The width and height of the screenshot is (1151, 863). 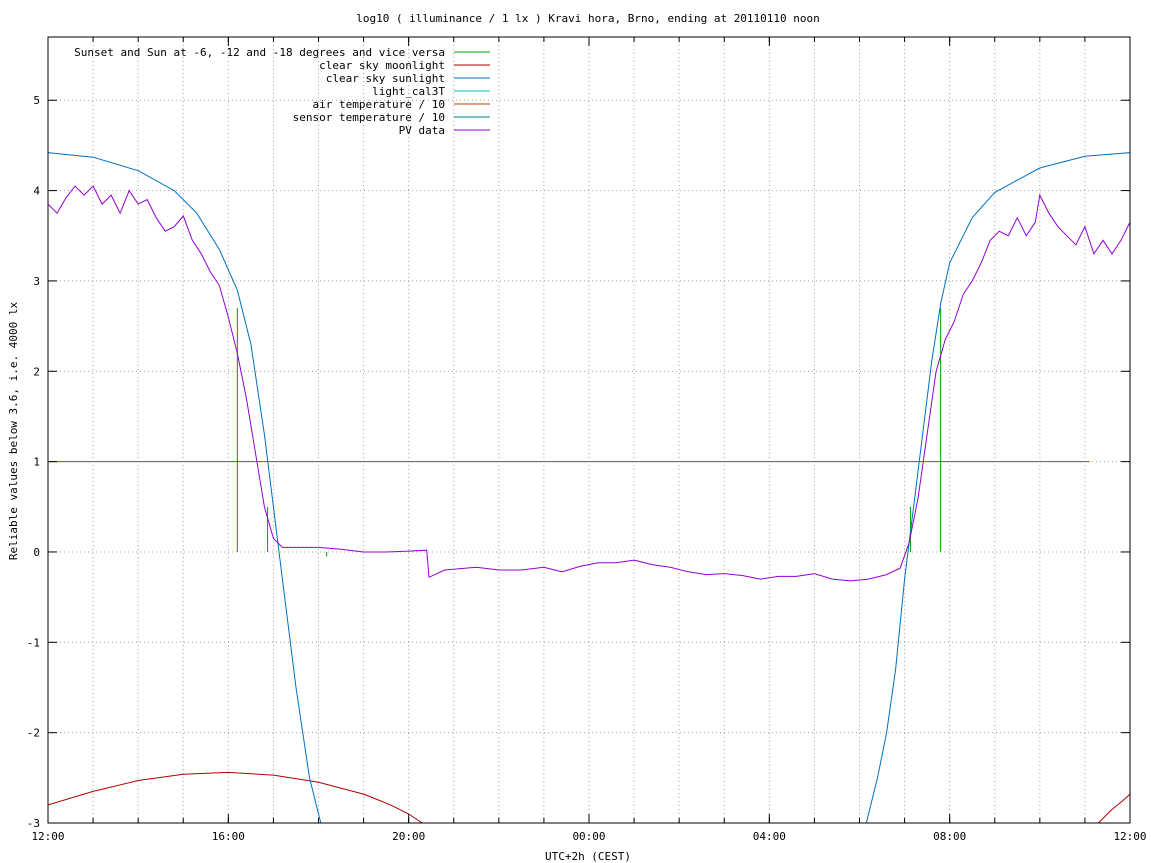 I want to click on y-tick-label: 4, so click(x=36, y=191).